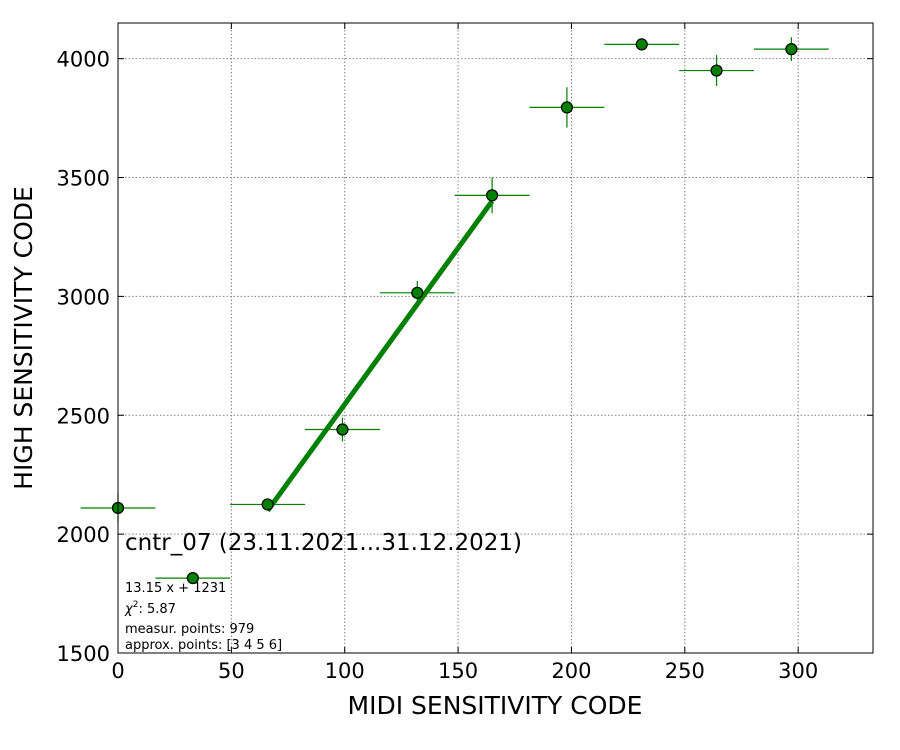  What do you see at coordinates (685, 671) in the screenshot?
I see `x-tick-label: 250` at bounding box center [685, 671].